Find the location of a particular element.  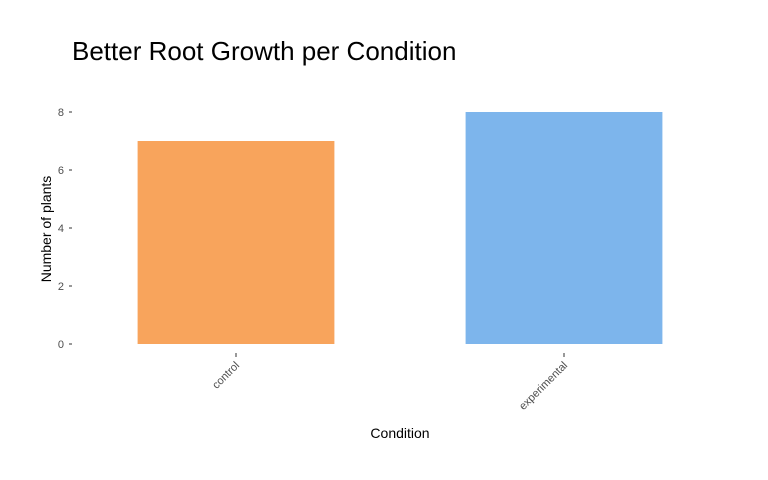

y-tick-label-4: 8 is located at coordinates (61, 113).